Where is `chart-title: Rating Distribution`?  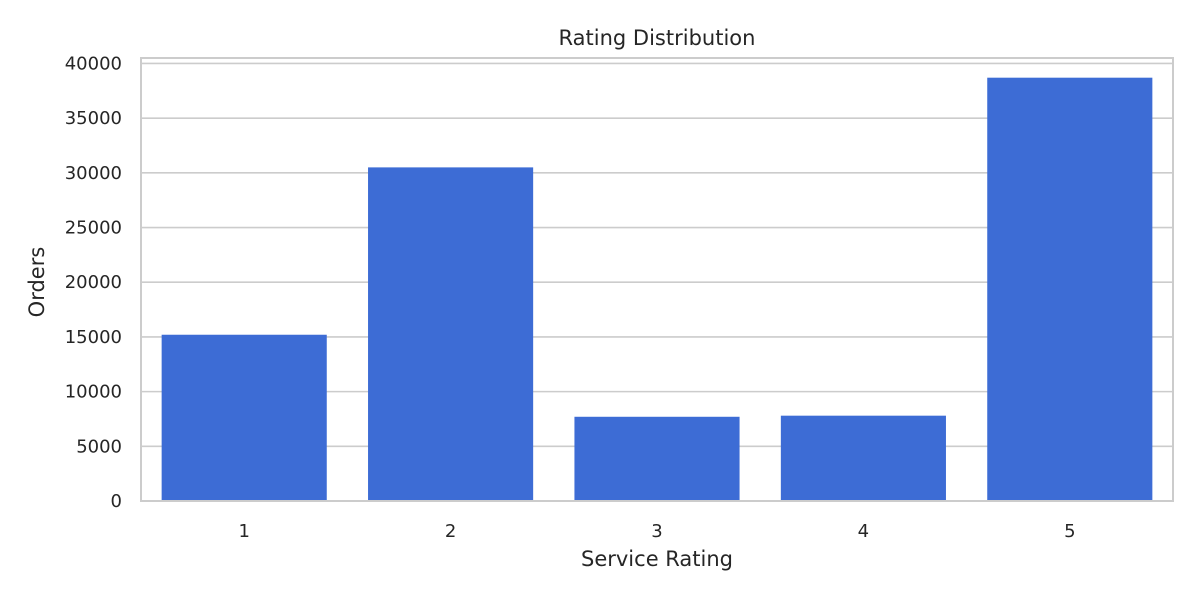
chart-title: Rating Distribution is located at coordinates (657, 38).